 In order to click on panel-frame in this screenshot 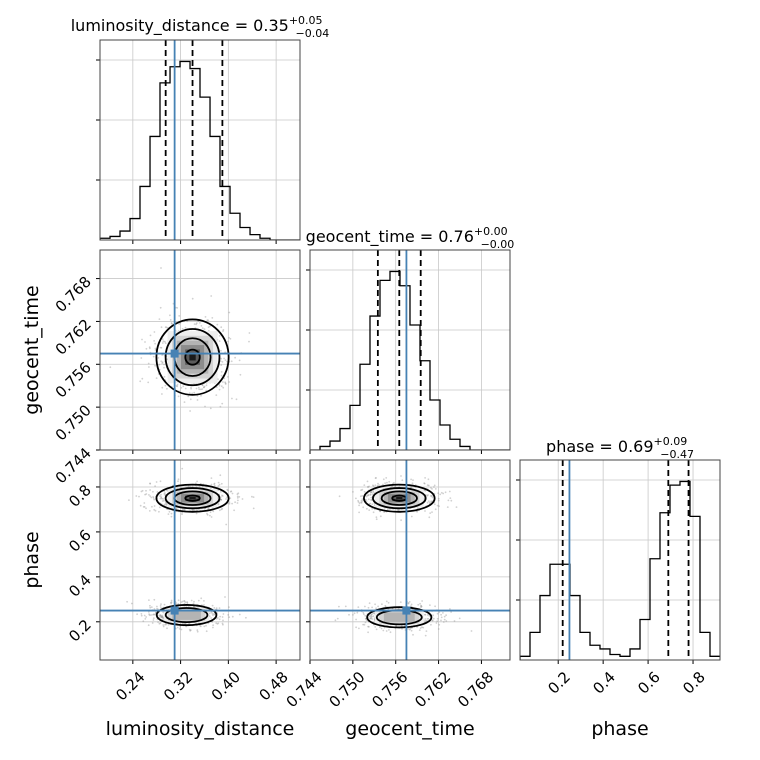, I will do `click(410, 560)`.